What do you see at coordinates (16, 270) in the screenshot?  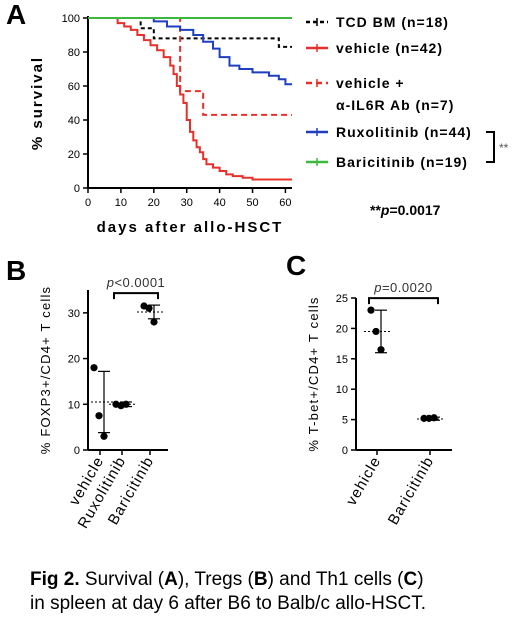 I see `panel-label-b: B` at bounding box center [16, 270].